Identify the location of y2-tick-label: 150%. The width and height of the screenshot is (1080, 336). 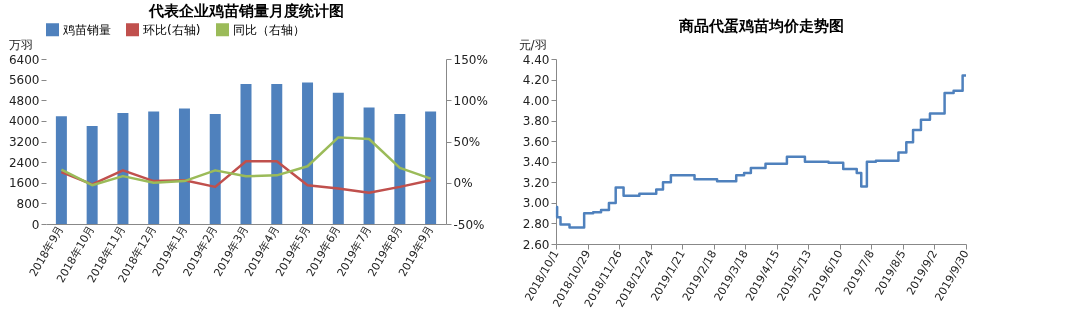
(470, 59).